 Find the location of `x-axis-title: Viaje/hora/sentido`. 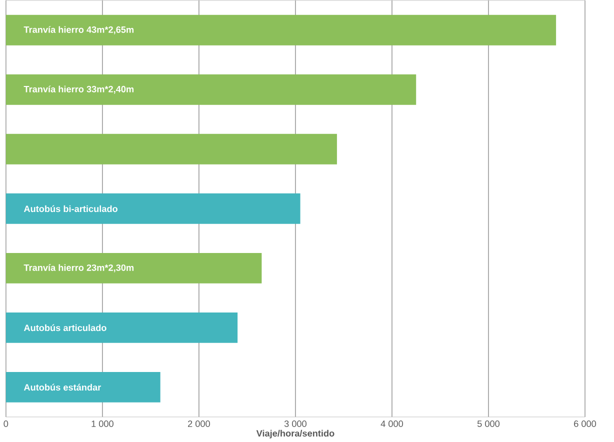

x-axis-title: Viaje/hora/sentido is located at coordinates (295, 434).